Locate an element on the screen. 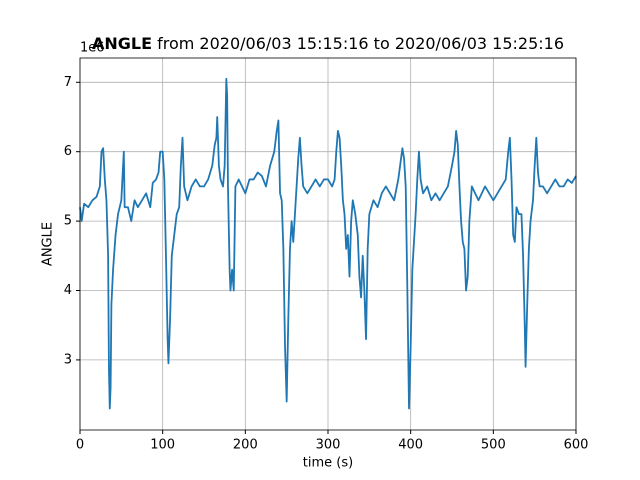 The image size is (640, 480). title-bold: ANGLE is located at coordinates (122, 43).